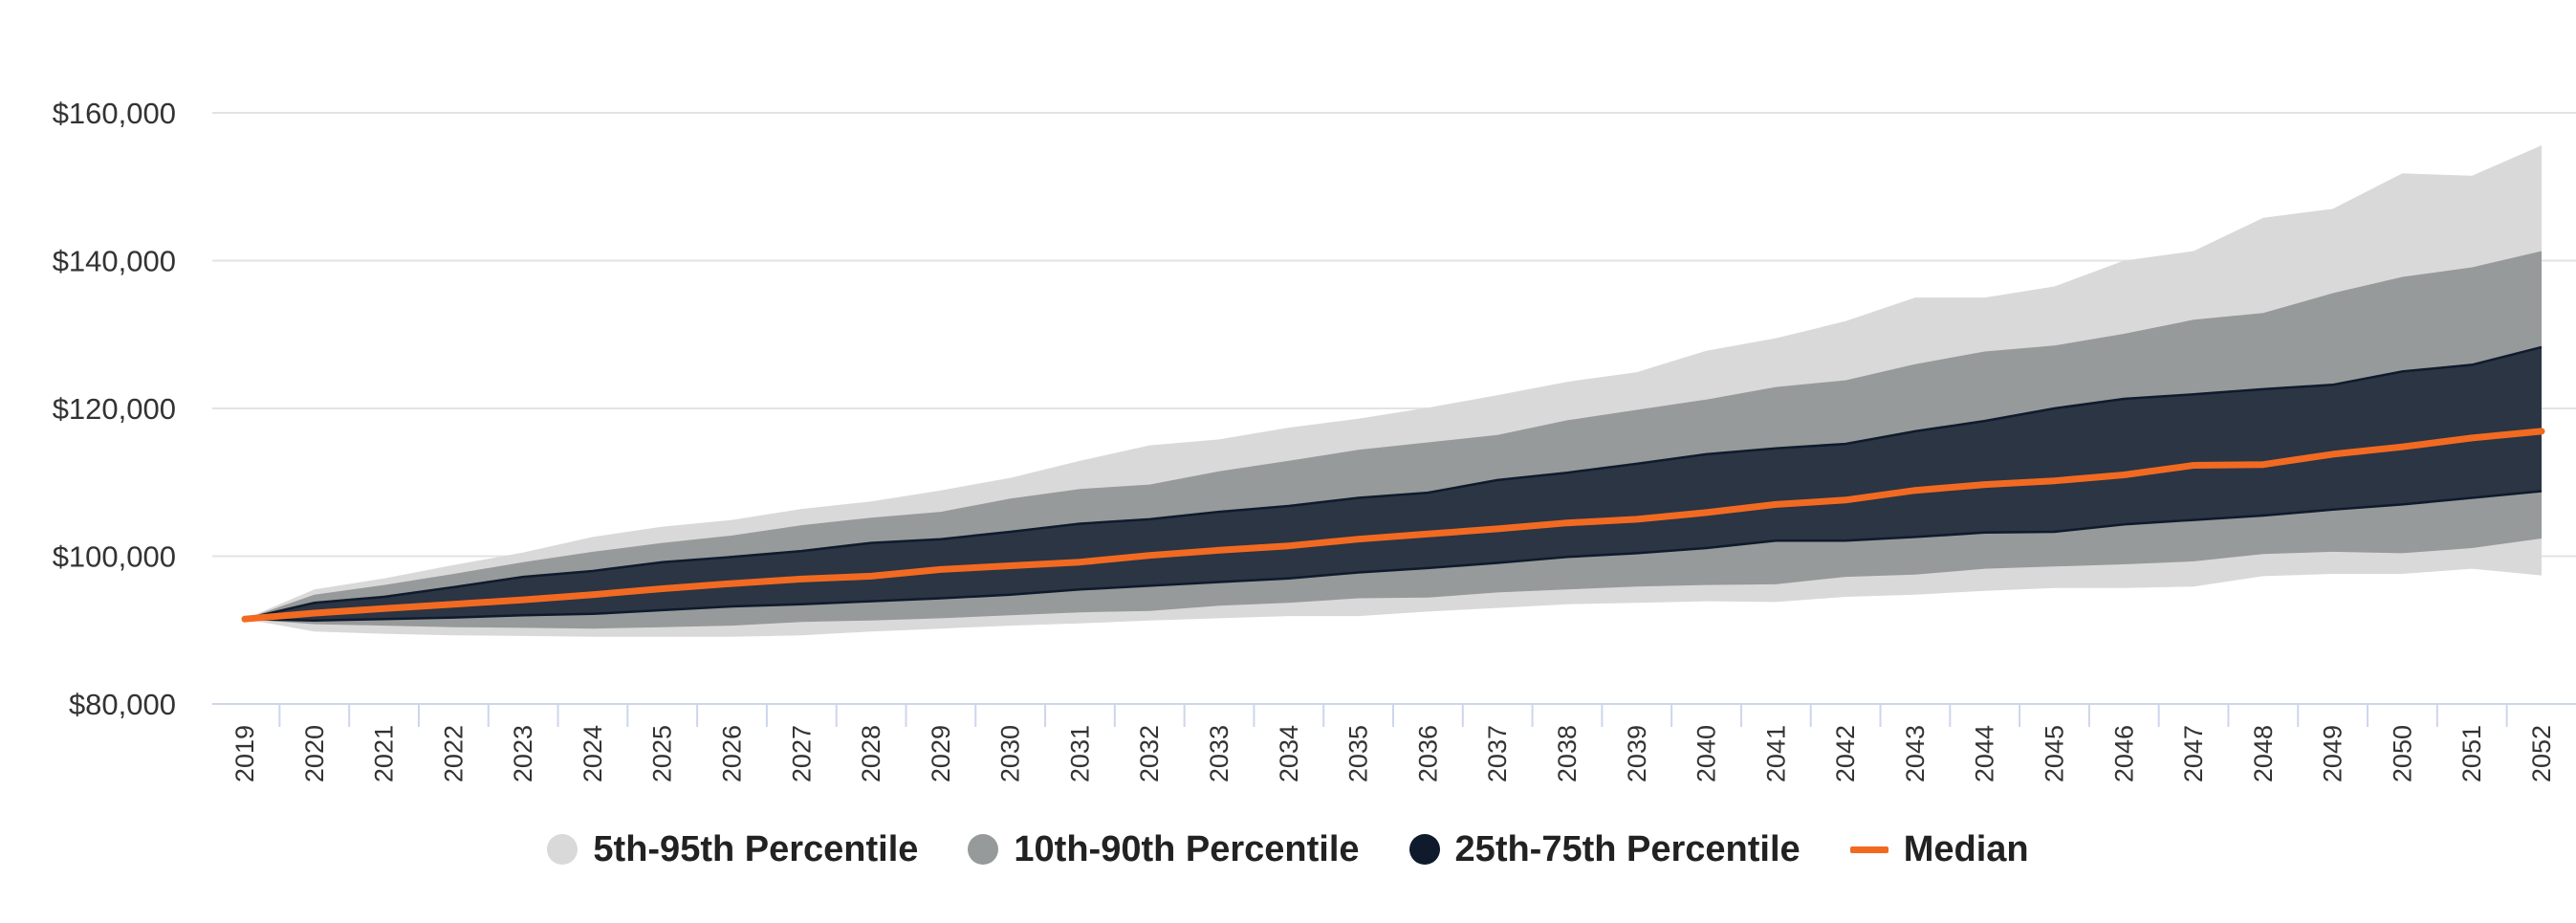 The image size is (2576, 923). I want to click on band-25-75-lower-edge, so click(1393, 556).